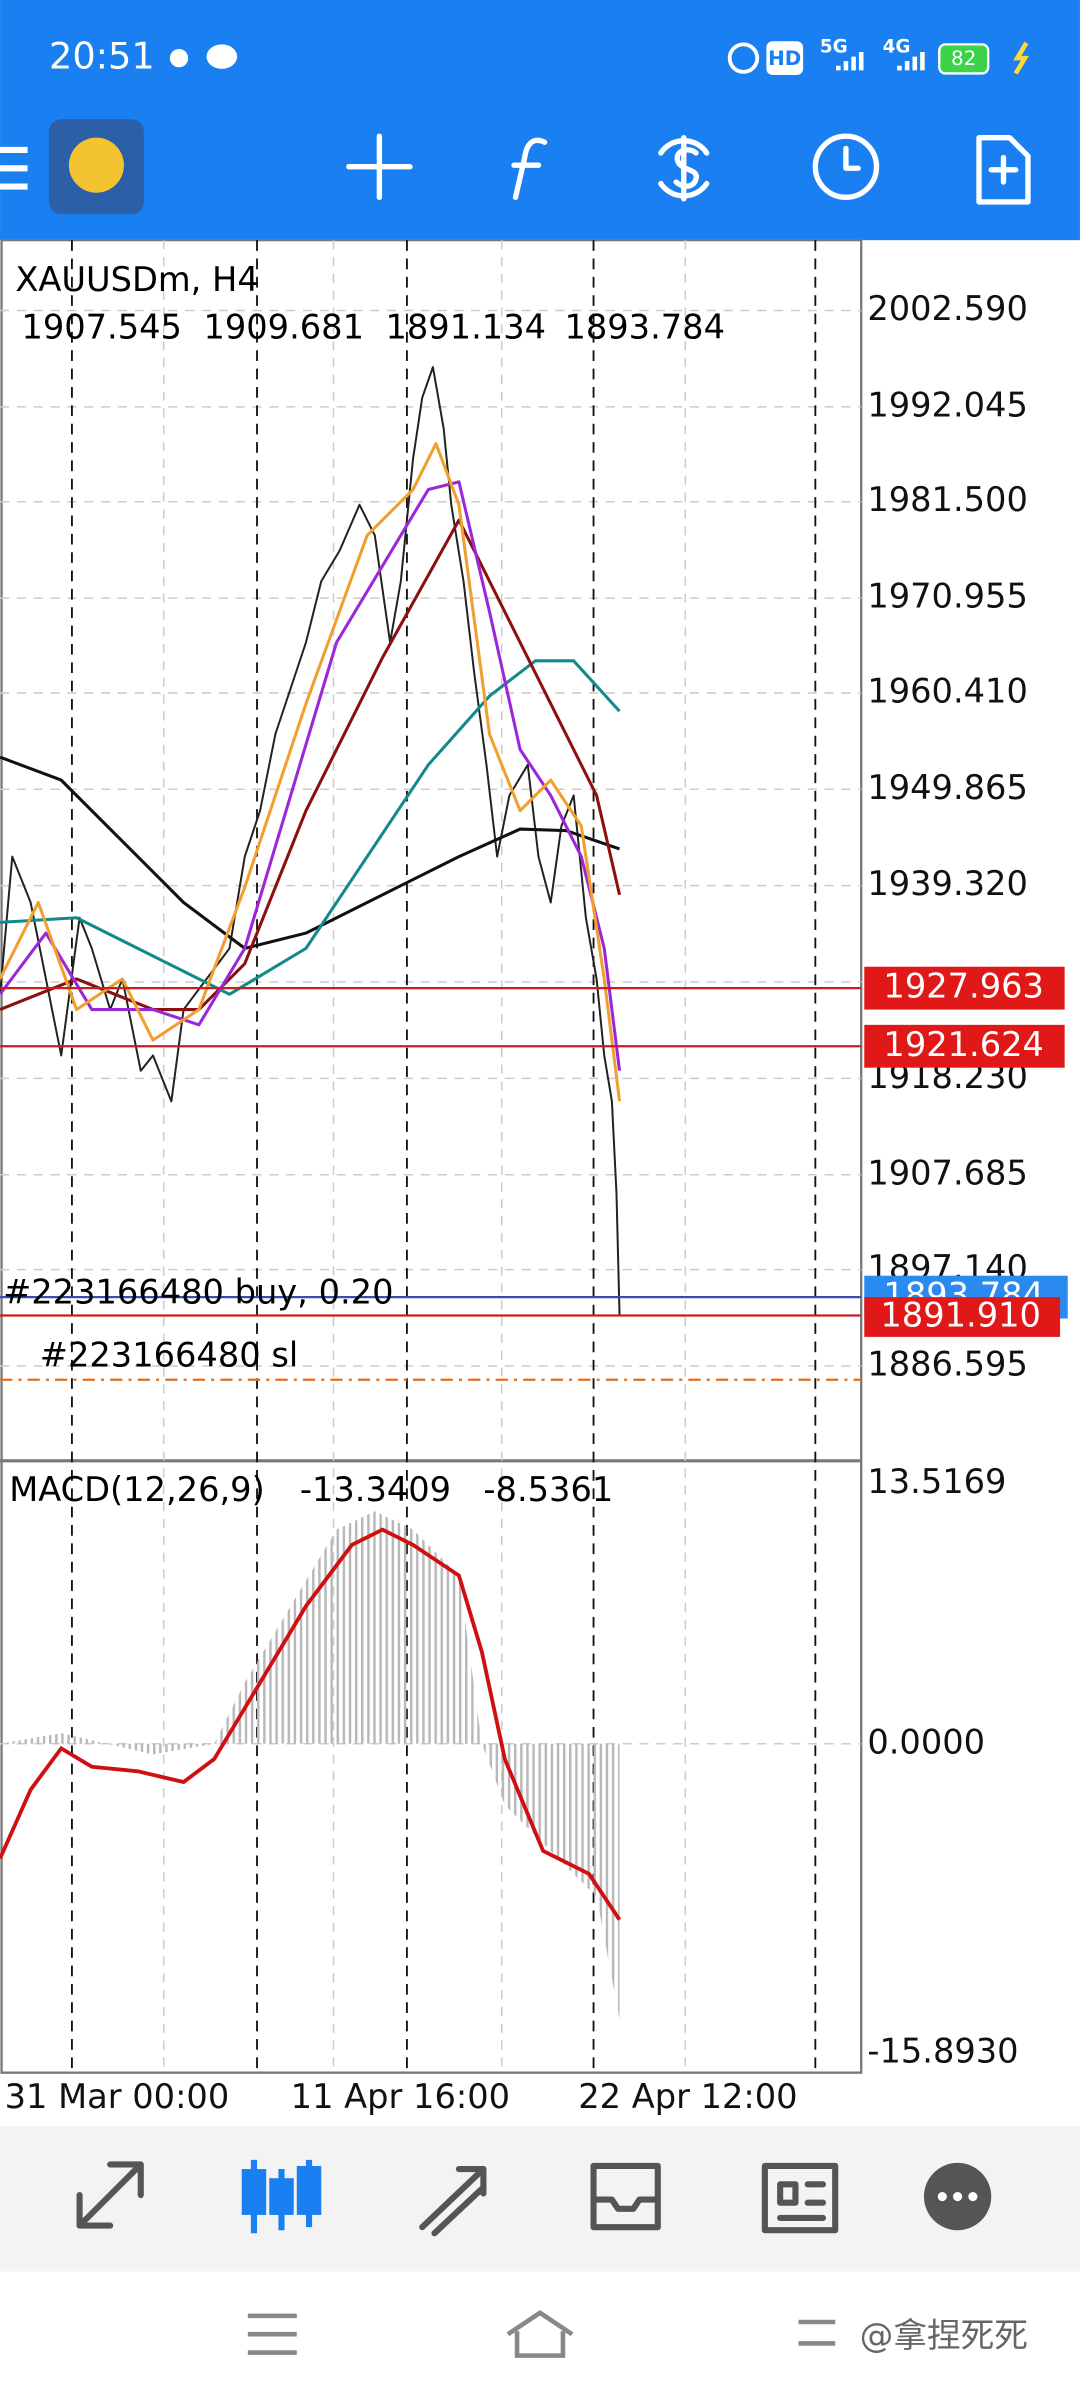  Describe the element at coordinates (817, 2332) in the screenshot. I see `system-back` at that location.